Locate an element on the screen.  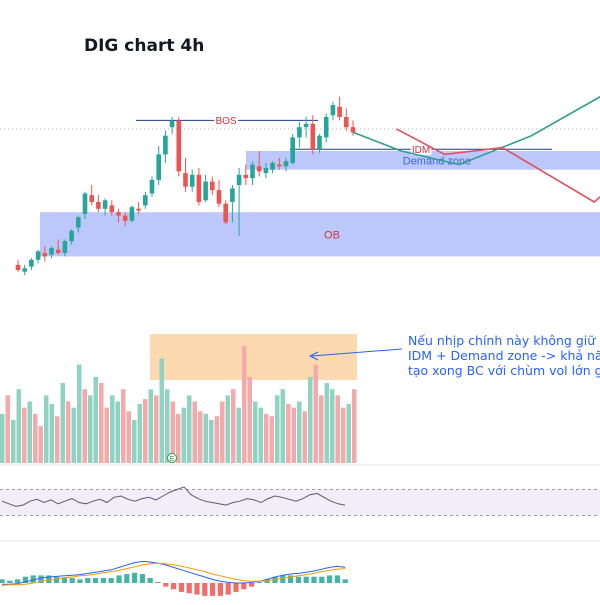
bearish-projection is located at coordinates (498, 165).